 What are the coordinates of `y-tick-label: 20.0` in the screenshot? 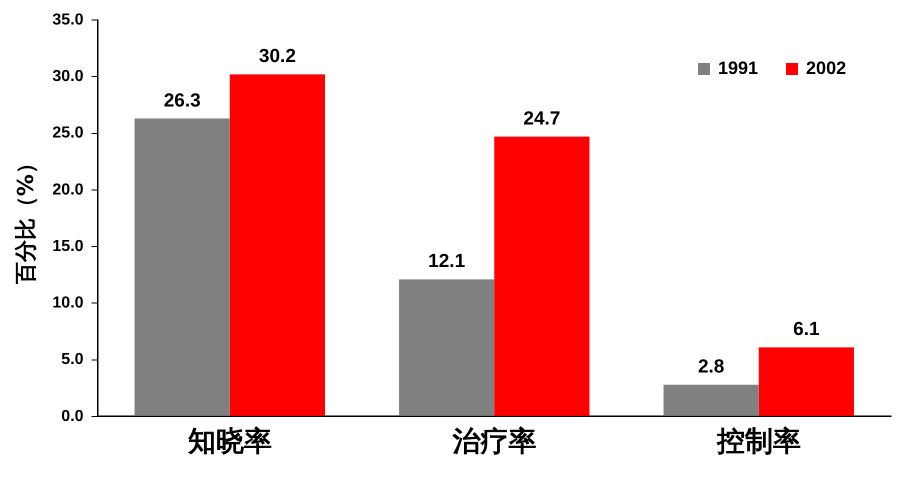 It's located at (68, 189).